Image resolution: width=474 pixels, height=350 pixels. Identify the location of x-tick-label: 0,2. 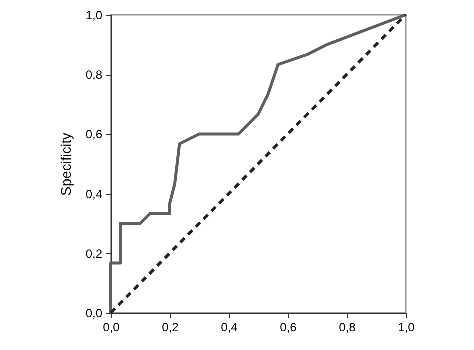
(171, 327).